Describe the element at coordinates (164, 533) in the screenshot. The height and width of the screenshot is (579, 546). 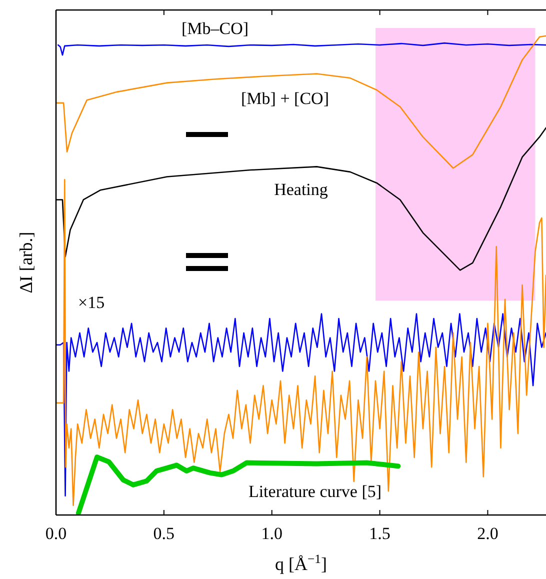
I see `x-tick-label: 0.5` at that location.